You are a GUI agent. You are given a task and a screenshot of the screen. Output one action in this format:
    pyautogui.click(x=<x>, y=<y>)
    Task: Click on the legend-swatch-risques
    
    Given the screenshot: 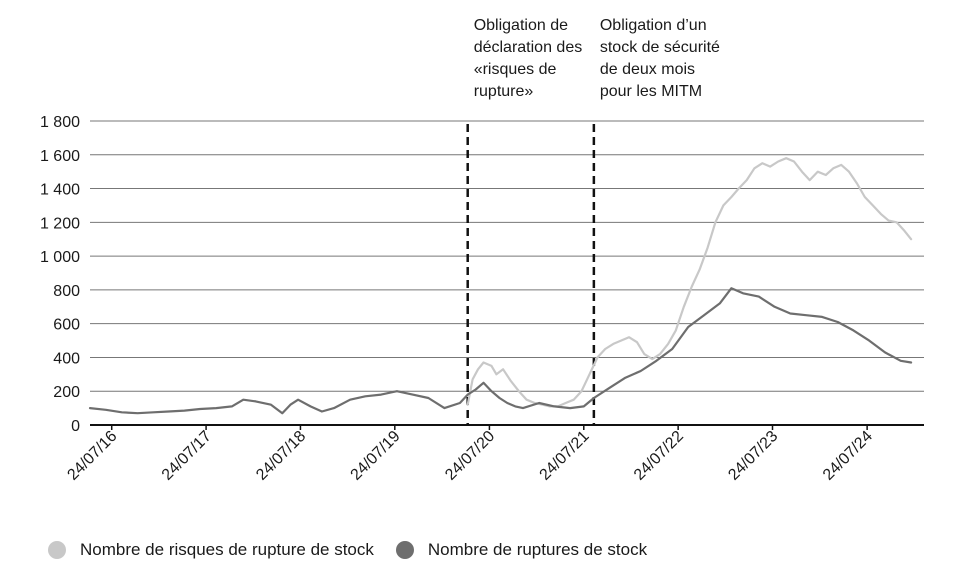 What is the action you would take?
    pyautogui.click(x=57, y=550)
    